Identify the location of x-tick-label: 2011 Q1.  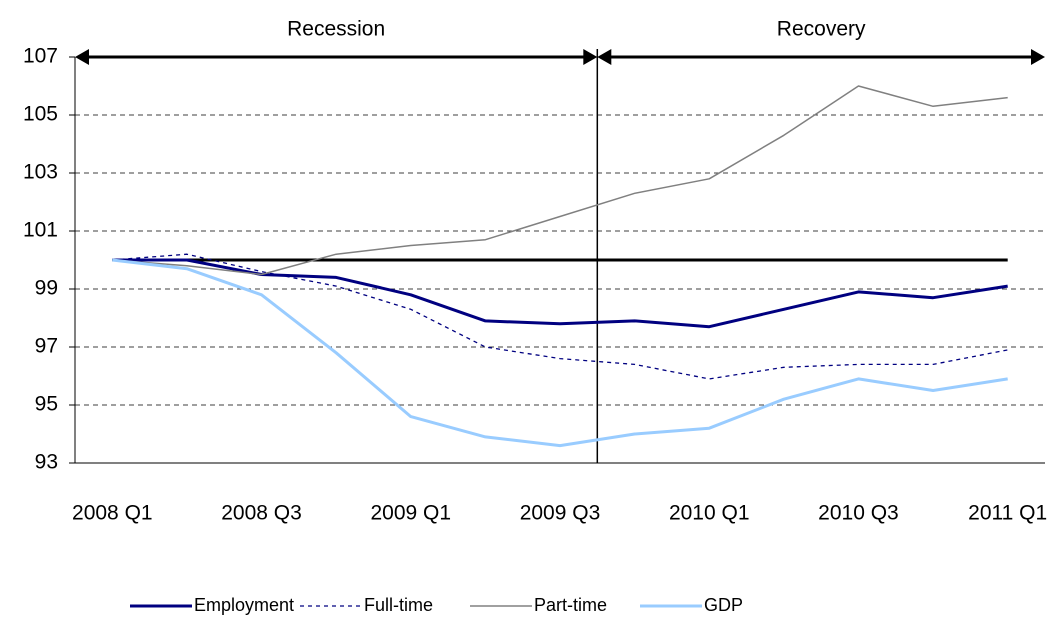
(1007, 513).